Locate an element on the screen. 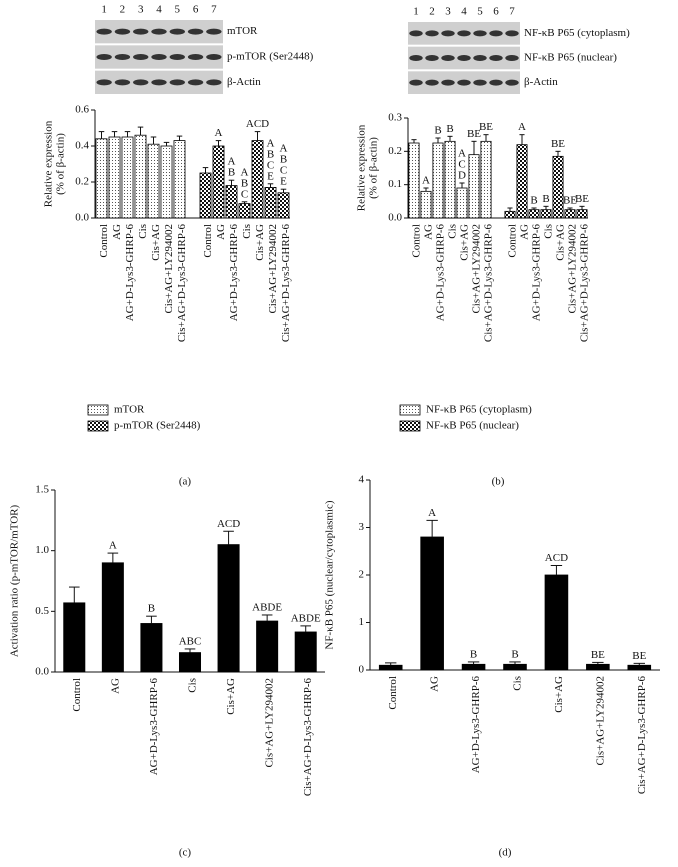 This screenshot has height=867, width=678. significance-label: D is located at coordinates (462, 176).